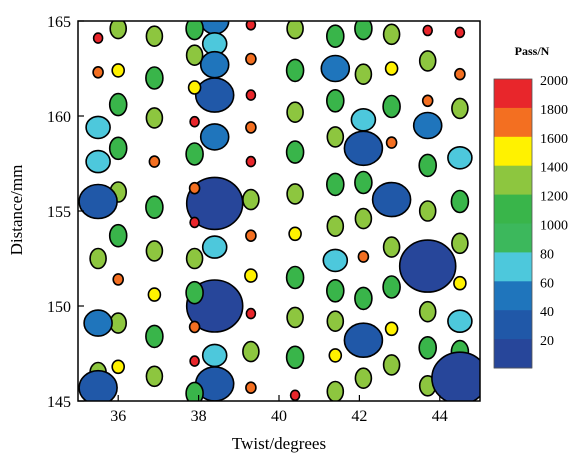 This screenshot has width=582, height=461. I want to click on y-axis-label: Distance/mm, so click(16, 210).